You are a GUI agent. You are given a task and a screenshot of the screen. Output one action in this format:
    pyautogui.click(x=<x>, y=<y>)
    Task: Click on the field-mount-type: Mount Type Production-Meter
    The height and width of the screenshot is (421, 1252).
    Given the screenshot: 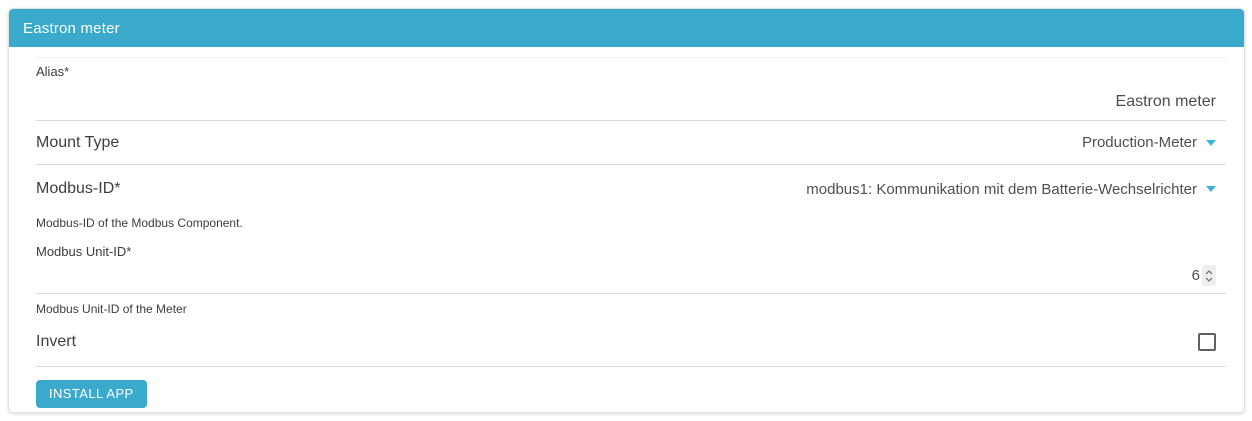 What is the action you would take?
    pyautogui.click(x=631, y=143)
    